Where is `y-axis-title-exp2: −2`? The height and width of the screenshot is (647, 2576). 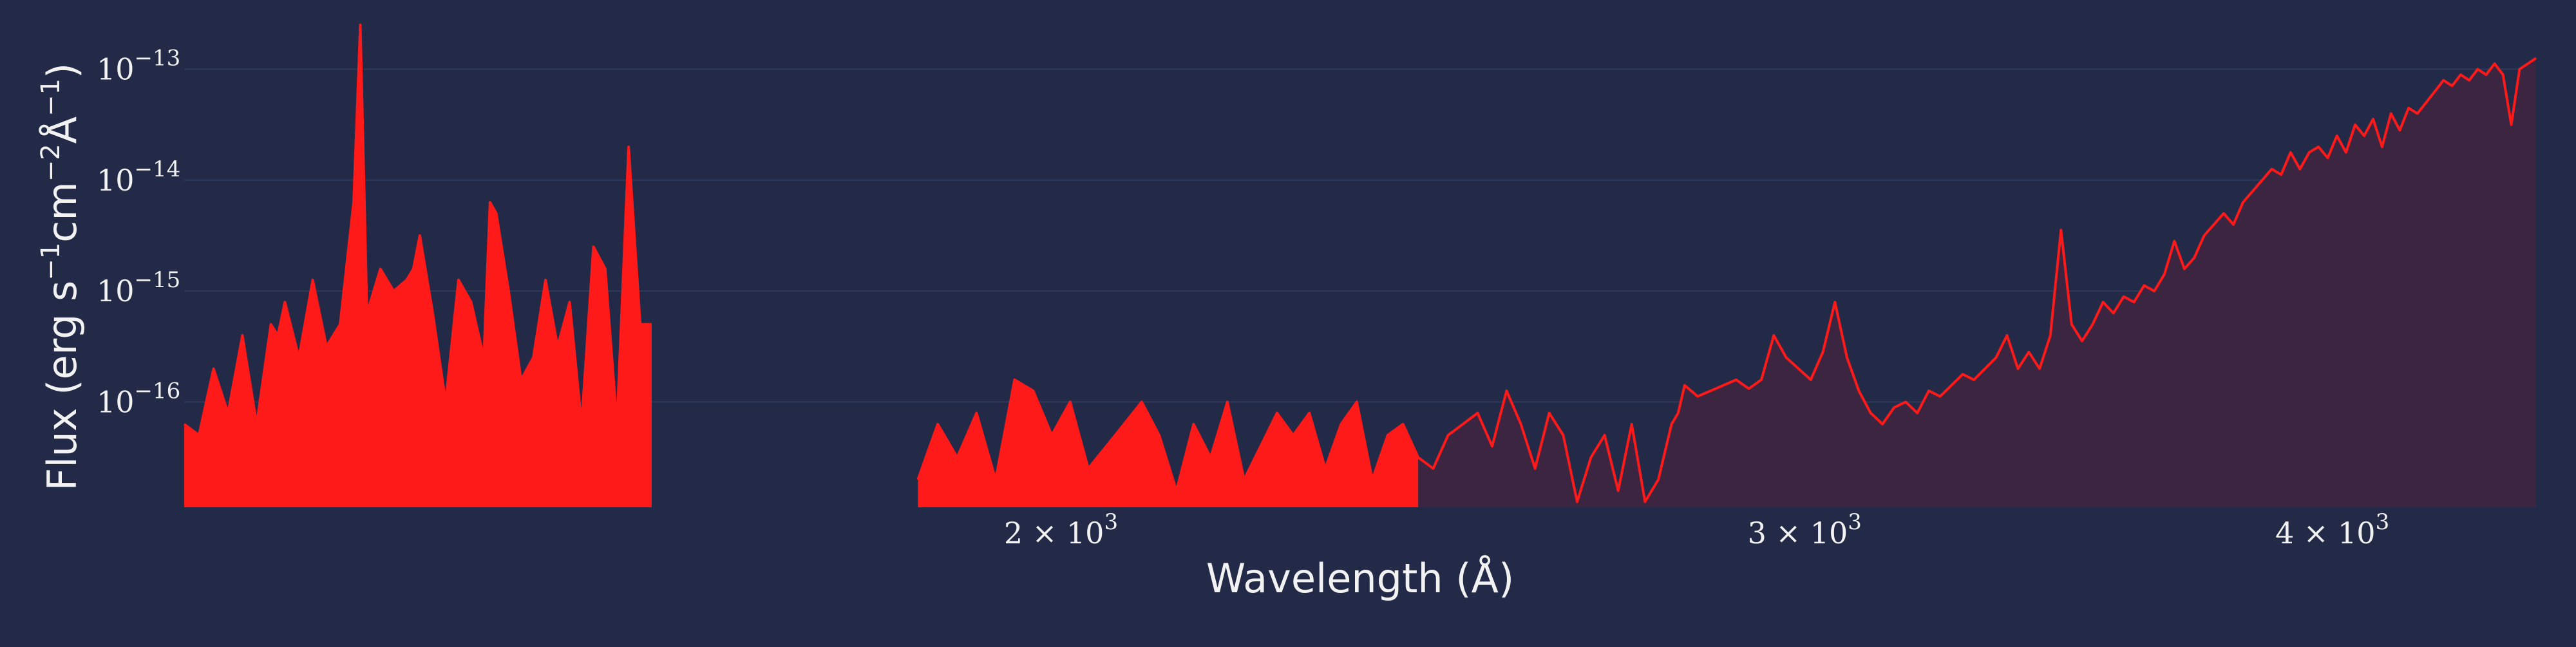 y-axis-title-exp2: −2 is located at coordinates (51, 163).